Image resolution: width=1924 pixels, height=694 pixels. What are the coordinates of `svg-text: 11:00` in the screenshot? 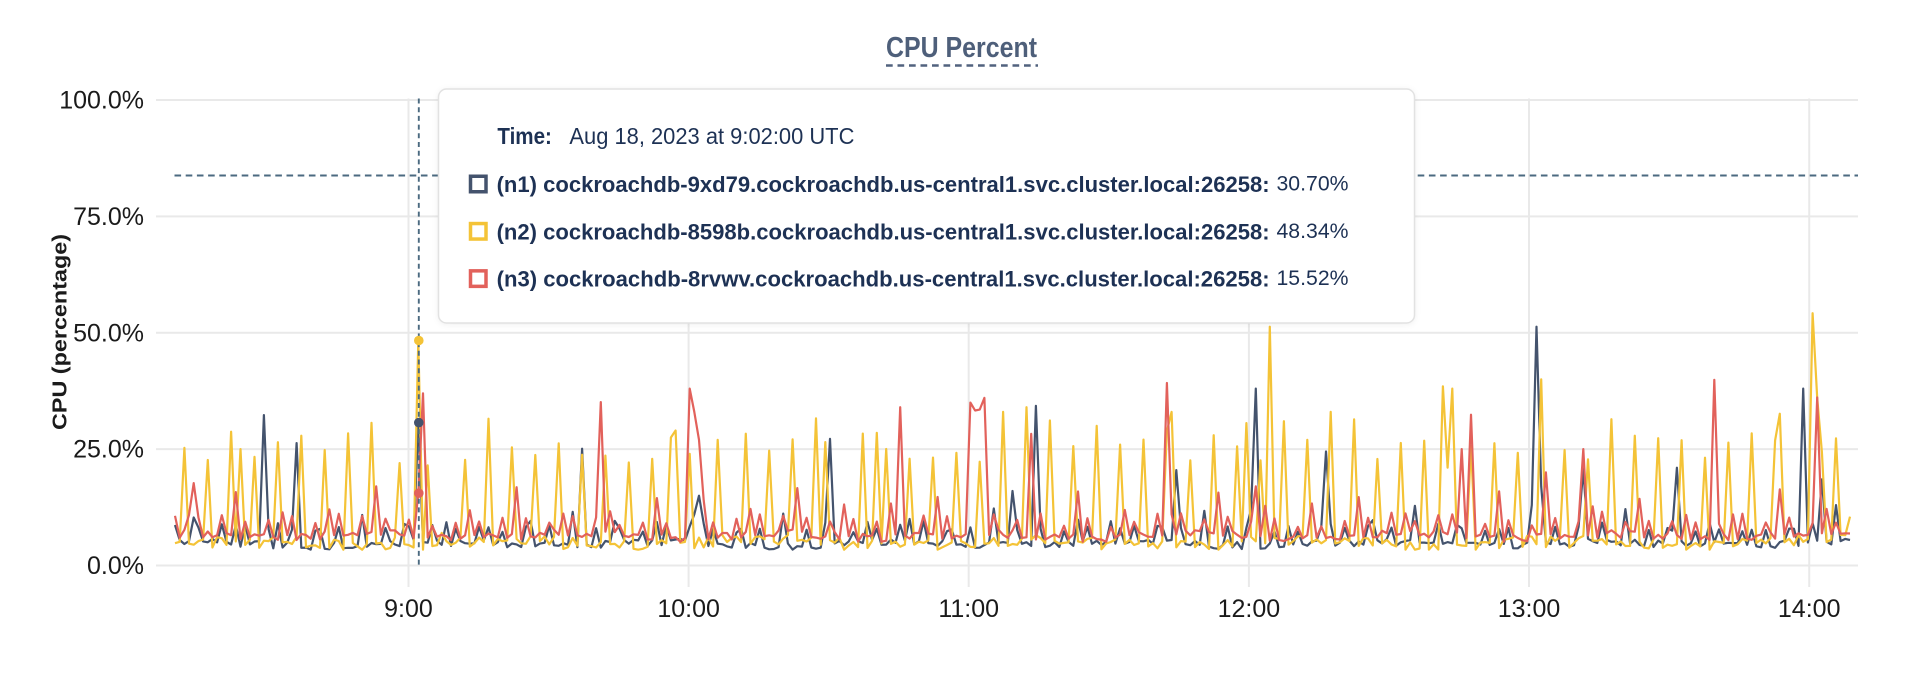 It's located at (968, 609).